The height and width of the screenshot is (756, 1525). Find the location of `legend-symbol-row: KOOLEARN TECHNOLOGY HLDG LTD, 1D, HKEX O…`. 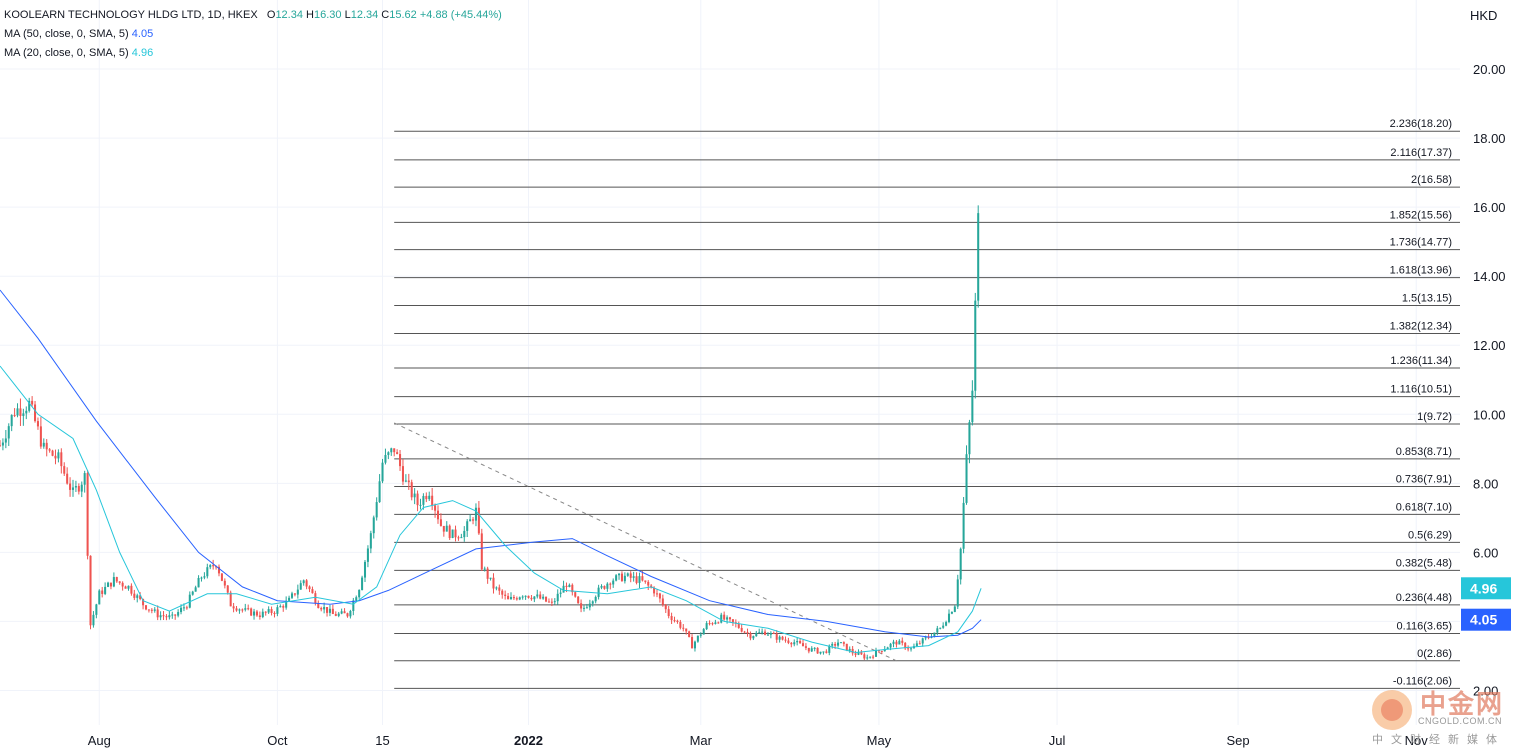

legend-symbol-row: KOOLEARN TECHNOLOGY HLDG LTD, 1D, HKEX O… is located at coordinates (253, 15).